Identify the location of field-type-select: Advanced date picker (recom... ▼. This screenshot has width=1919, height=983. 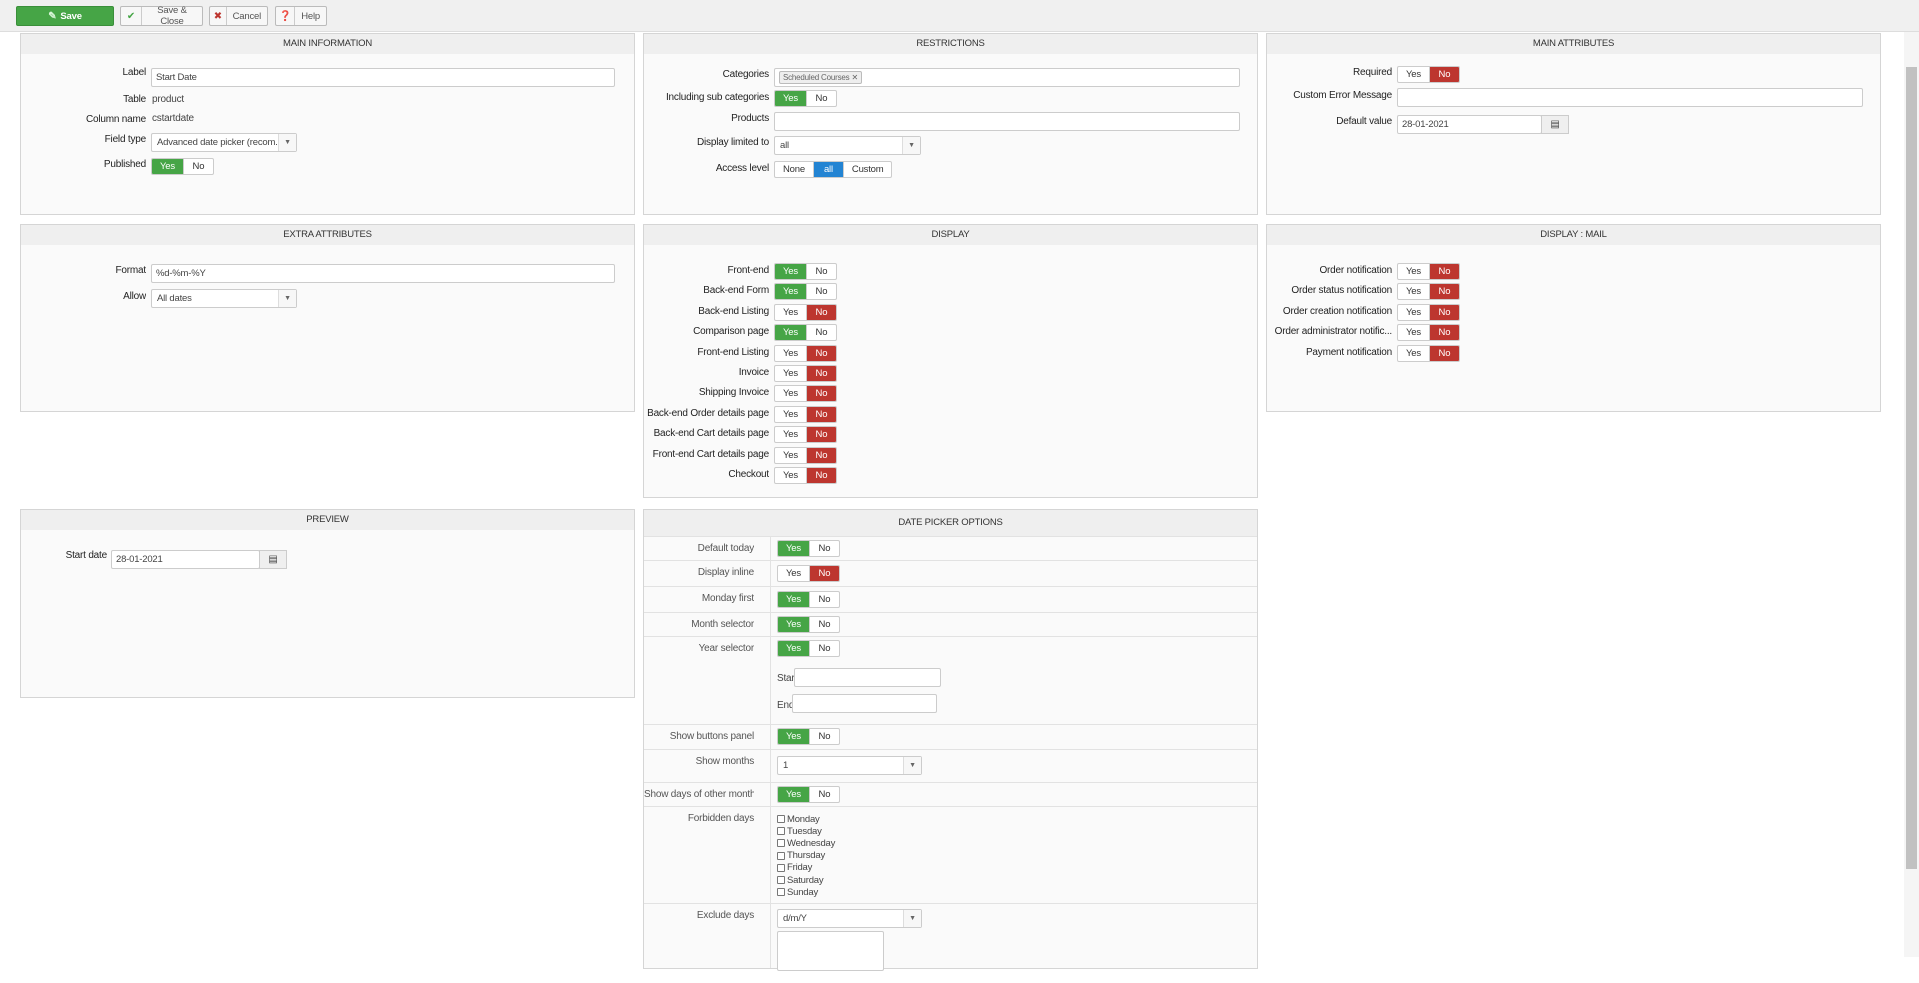
(224, 142).